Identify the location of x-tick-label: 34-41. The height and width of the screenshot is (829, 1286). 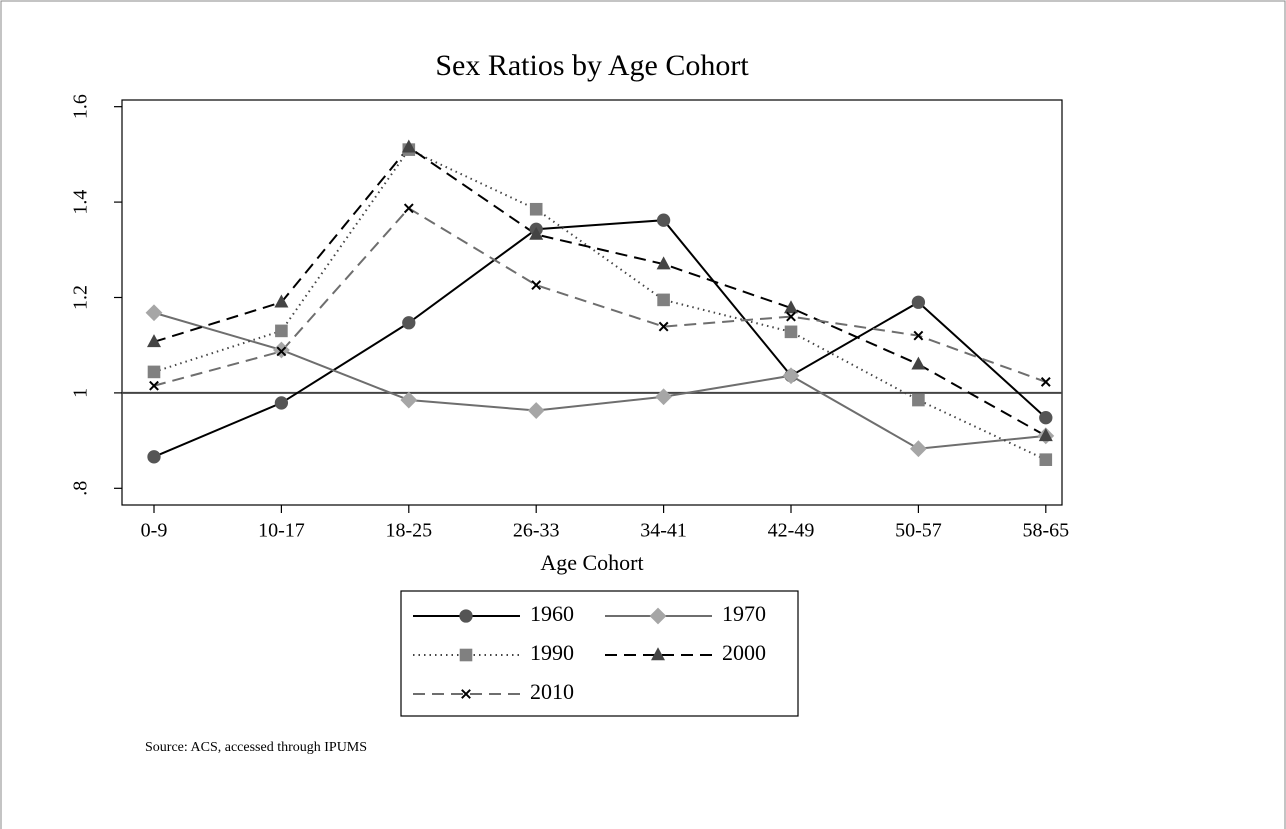
(663, 531).